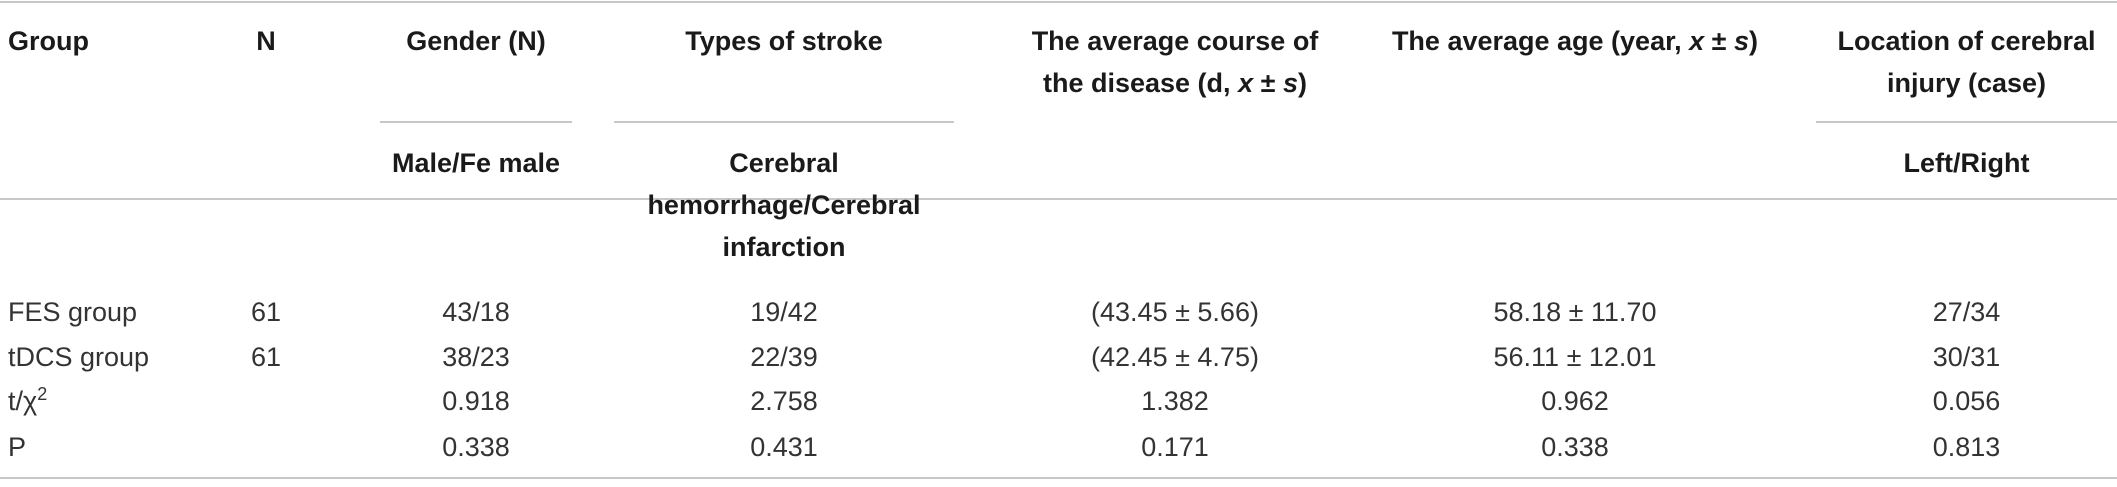 This screenshot has width=2117, height=487. What do you see at coordinates (1575, 41) in the screenshot?
I see `header-age: The average age (year, x ± s)` at bounding box center [1575, 41].